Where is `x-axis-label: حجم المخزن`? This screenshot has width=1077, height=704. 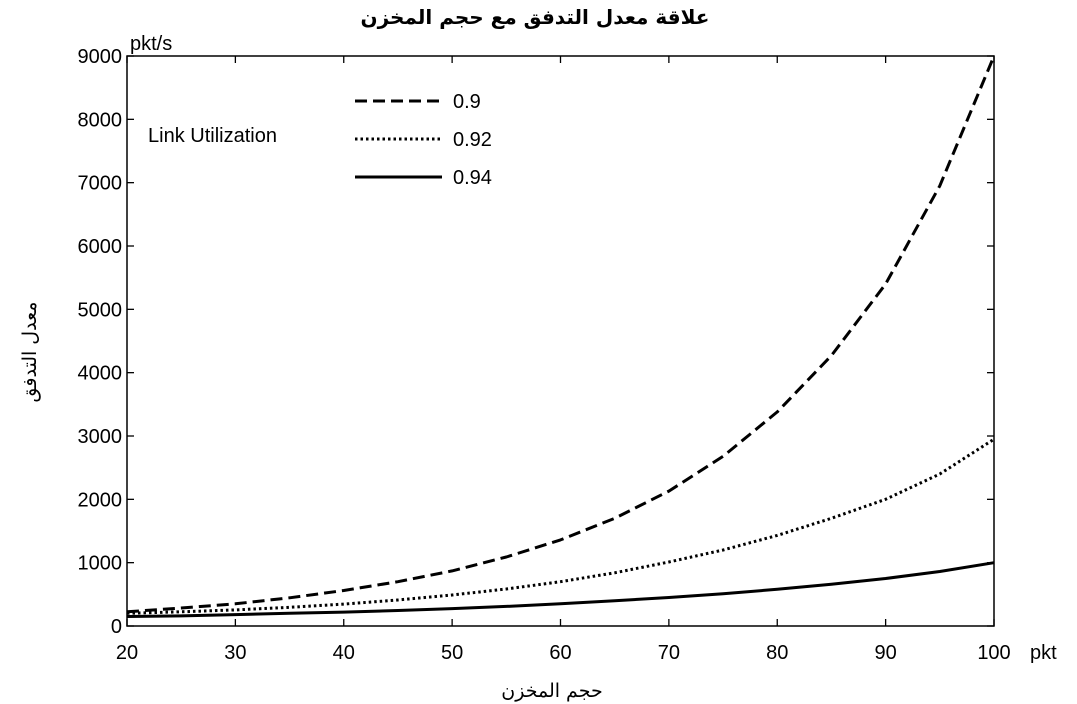 x-axis-label: حجم المخزن is located at coordinates (551, 691).